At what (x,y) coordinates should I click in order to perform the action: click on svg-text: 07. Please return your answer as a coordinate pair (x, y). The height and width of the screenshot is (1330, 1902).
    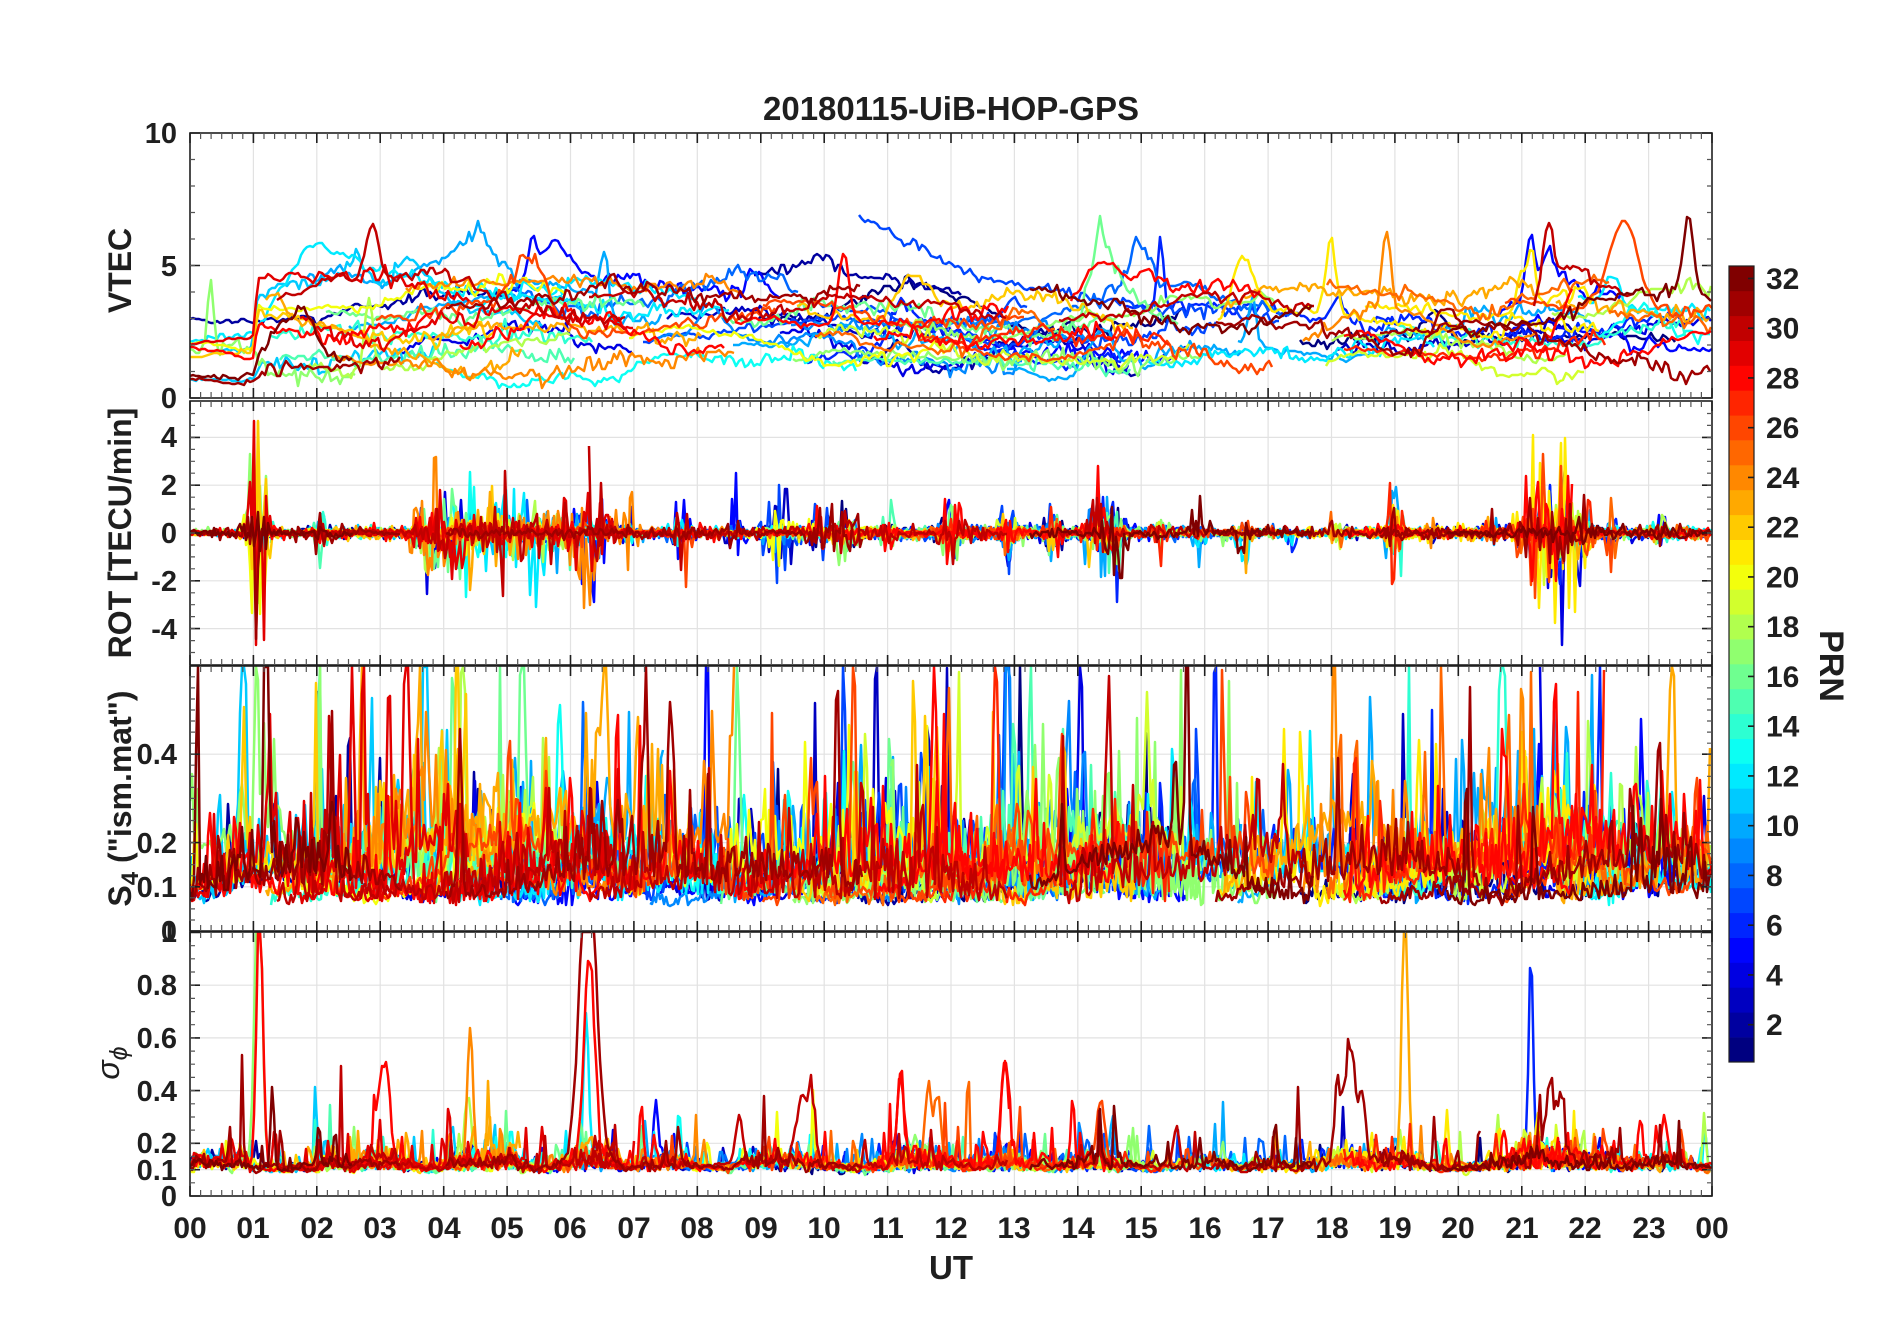
    Looking at the image, I should click on (633, 1228).